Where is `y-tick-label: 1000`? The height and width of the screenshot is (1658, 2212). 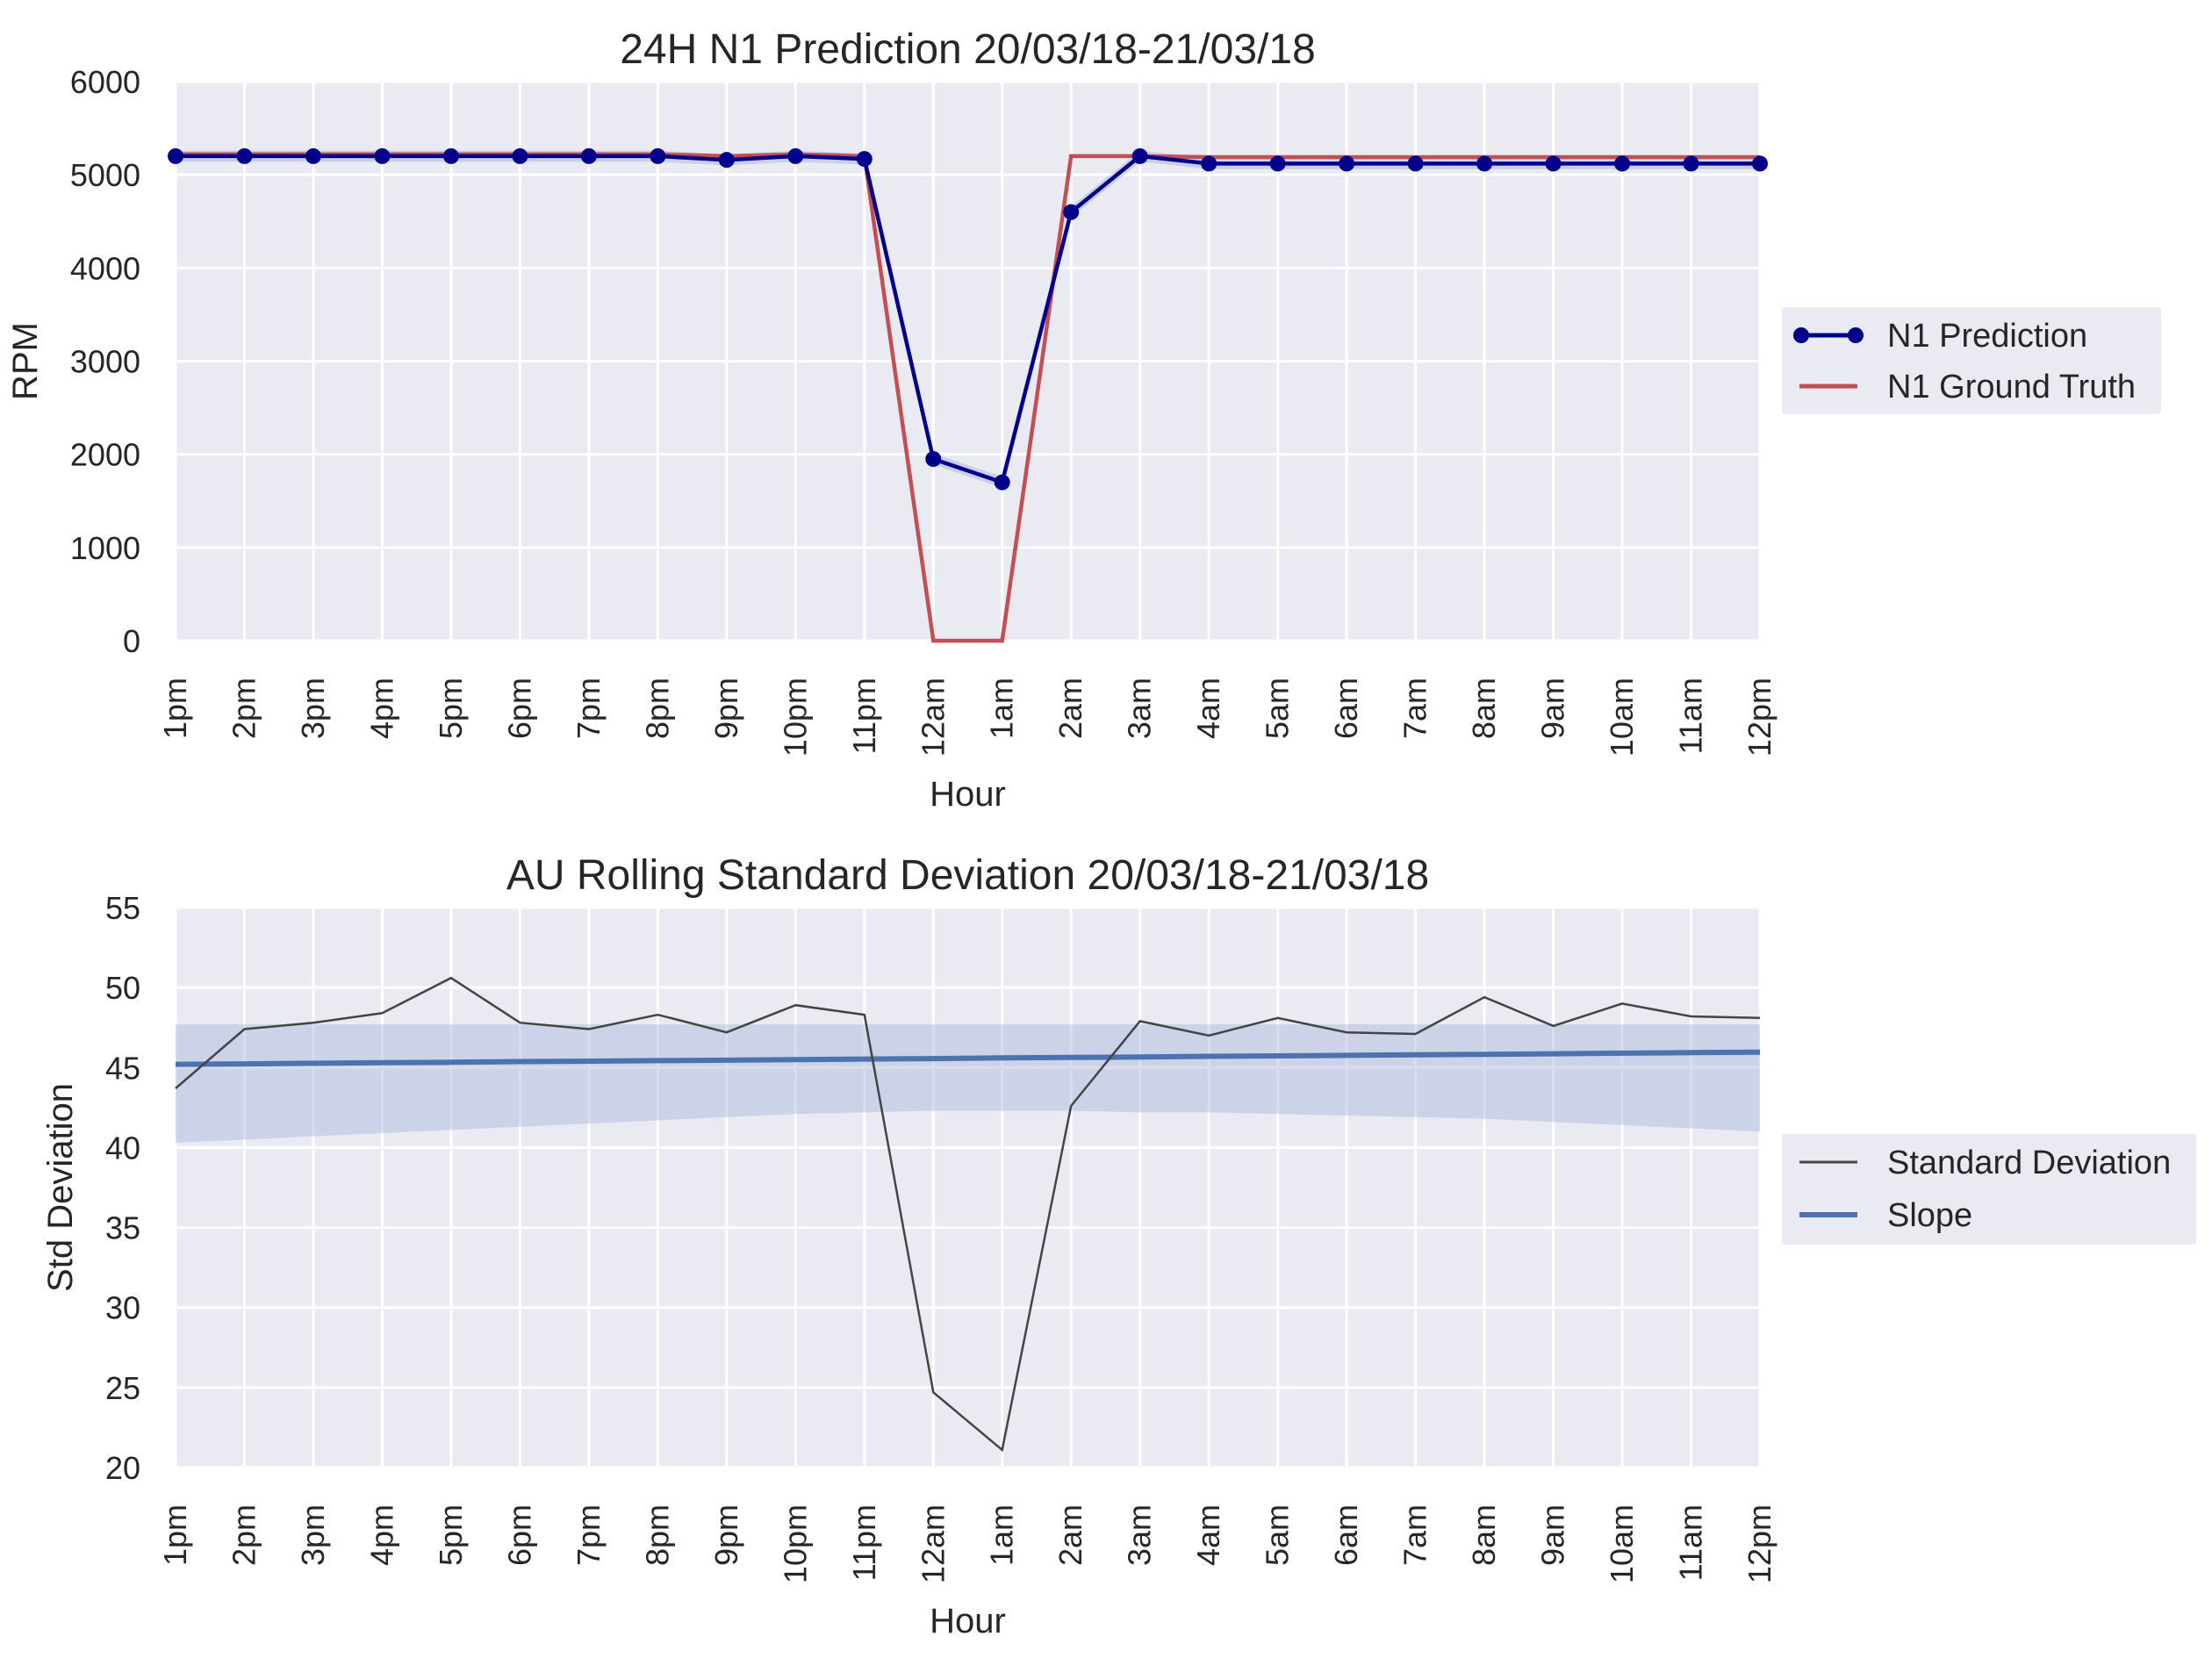
y-tick-label: 1000 is located at coordinates (105, 548).